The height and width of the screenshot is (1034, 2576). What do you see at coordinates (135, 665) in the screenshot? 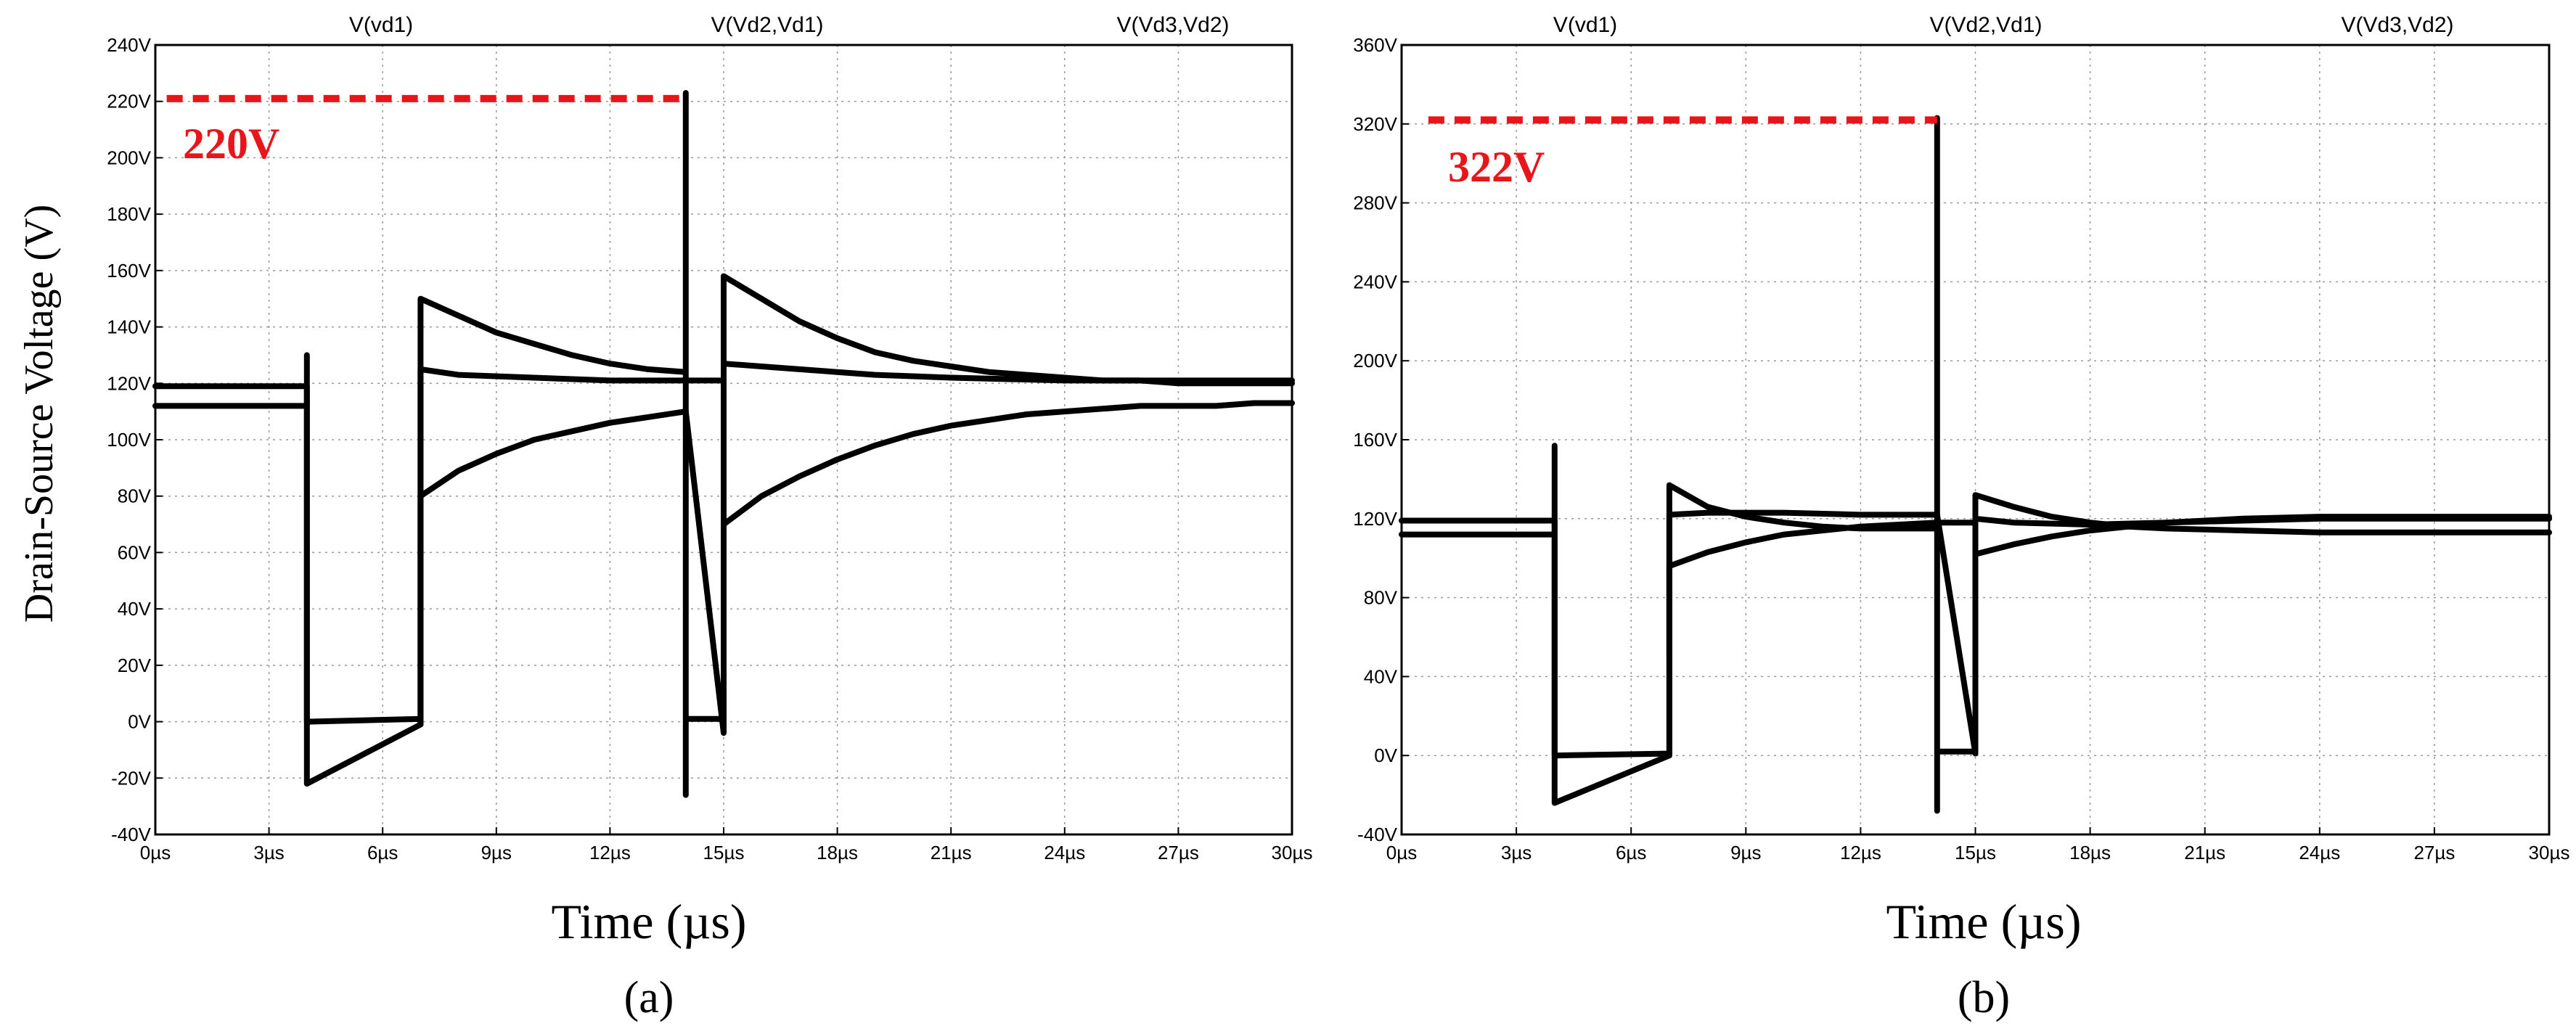
I see `y-tick-label: 20V` at bounding box center [135, 665].